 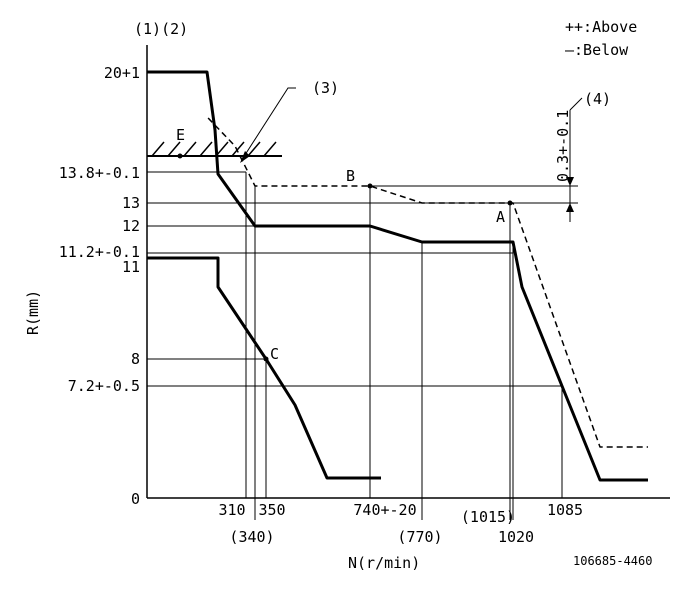 What do you see at coordinates (131, 226) in the screenshot?
I see `y-tick-12: 12` at bounding box center [131, 226].